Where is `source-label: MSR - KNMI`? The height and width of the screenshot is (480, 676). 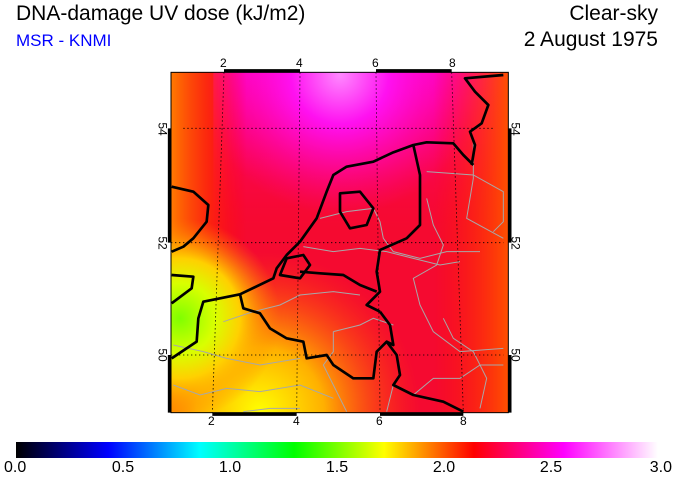 source-label: MSR - KNMI is located at coordinates (64, 40).